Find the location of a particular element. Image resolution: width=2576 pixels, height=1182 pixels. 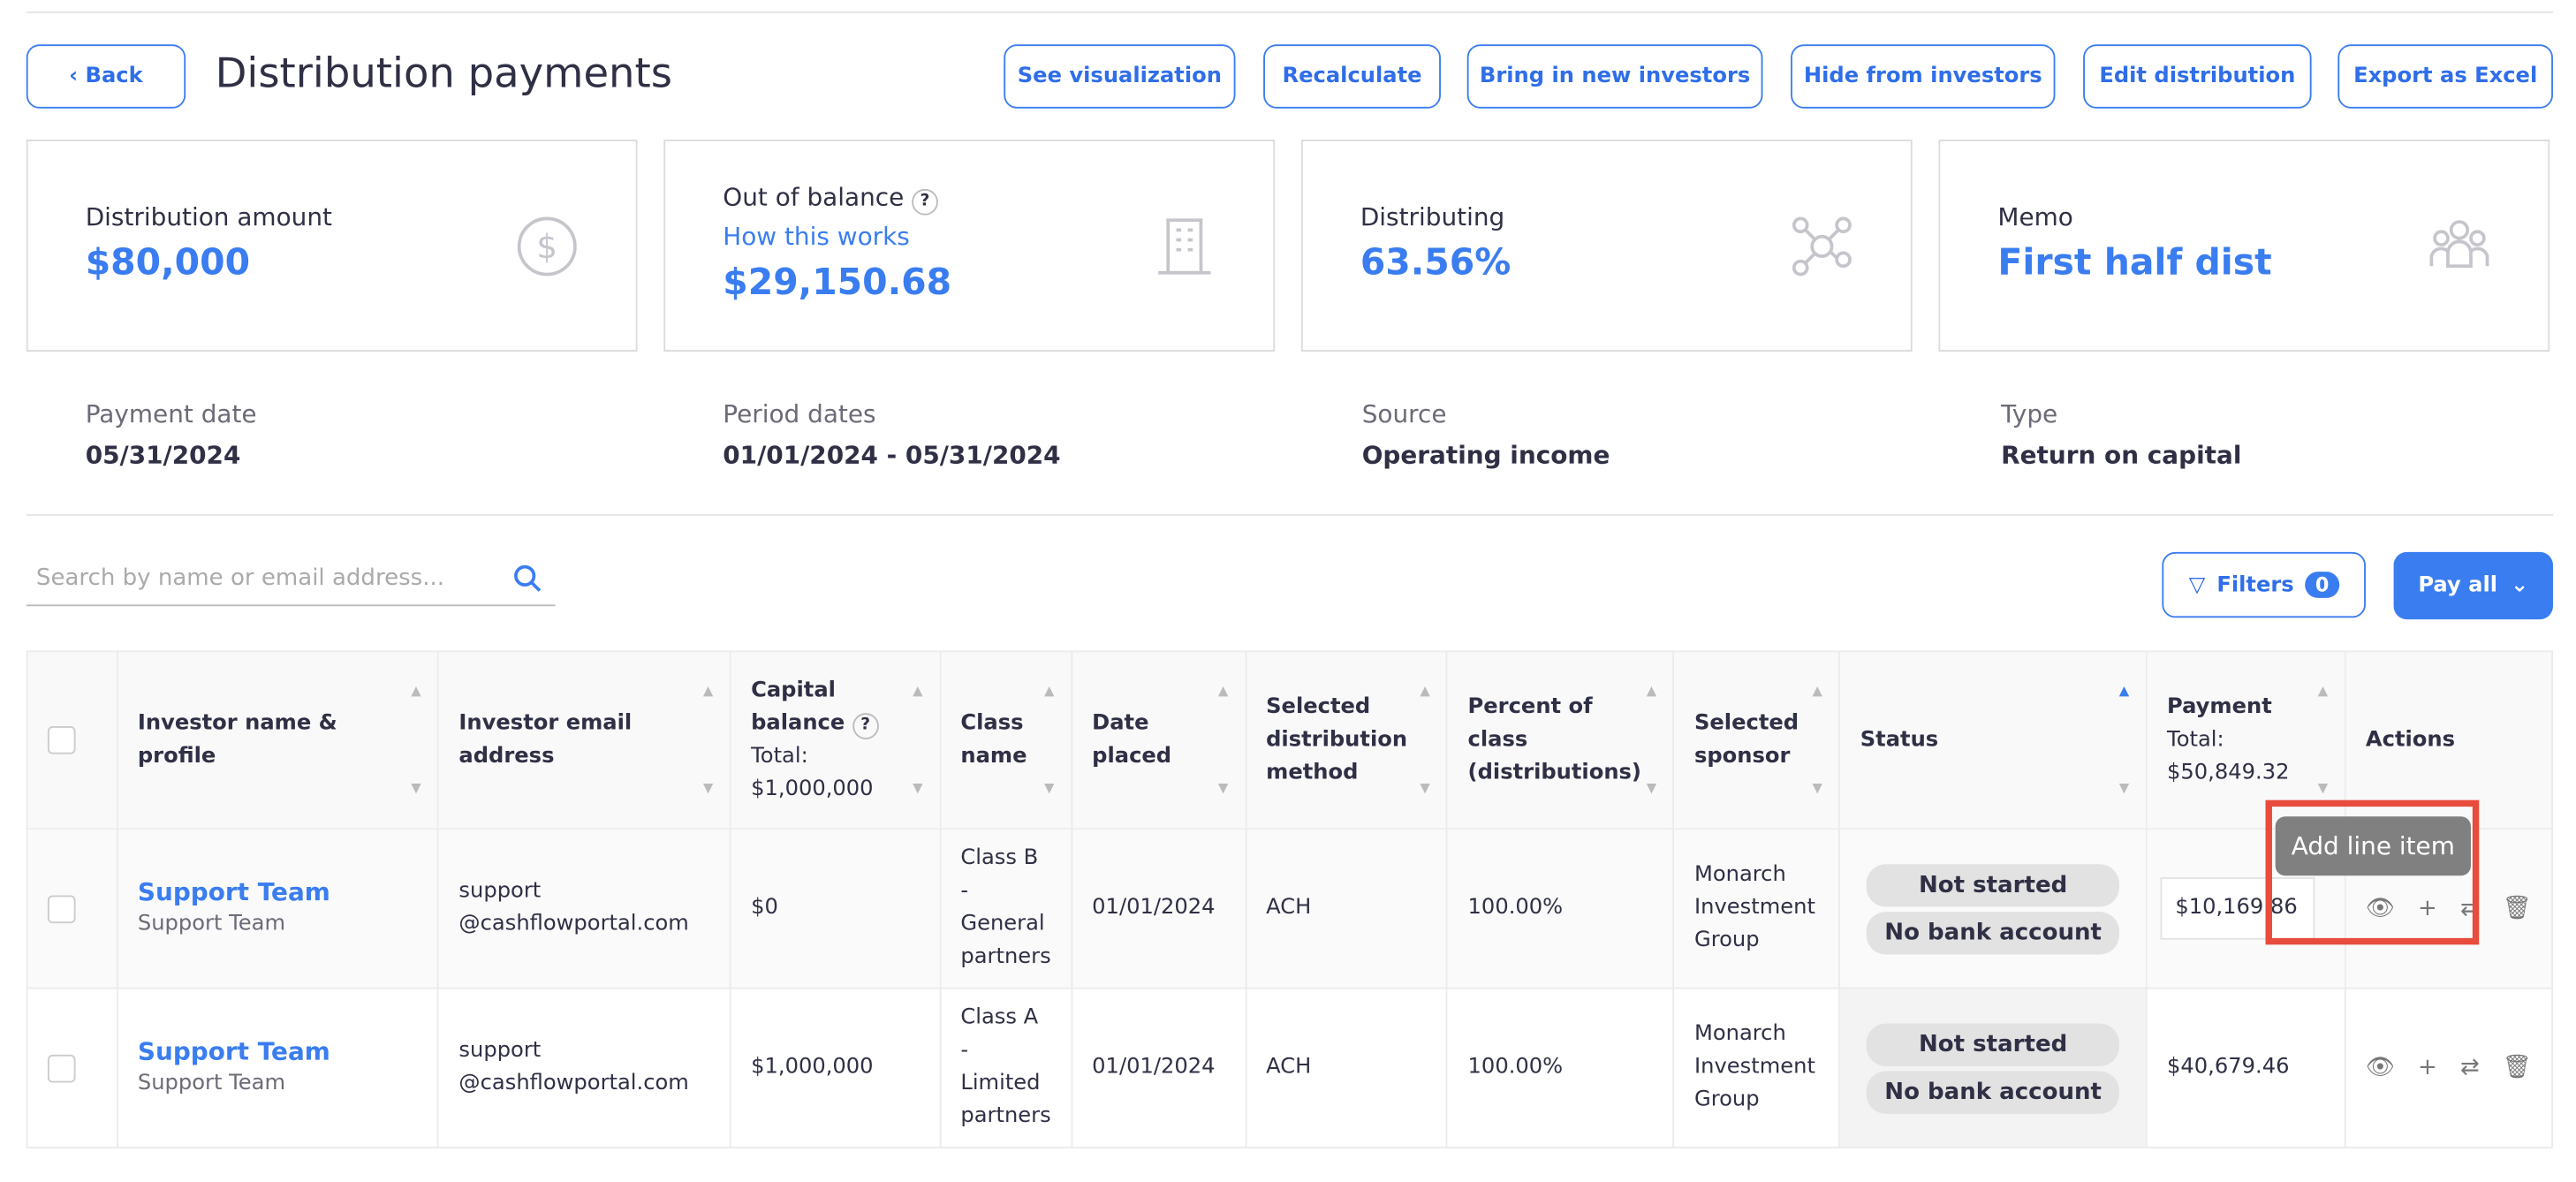

filter-count-badge: 0 is located at coordinates (2322, 585).